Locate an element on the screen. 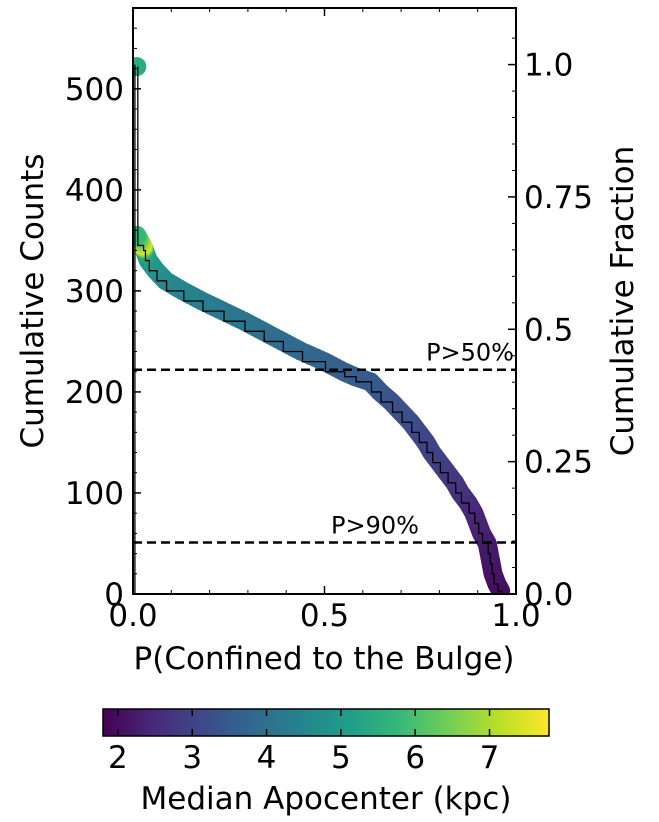  colorbar-tick-label: 3 is located at coordinates (192, 758).